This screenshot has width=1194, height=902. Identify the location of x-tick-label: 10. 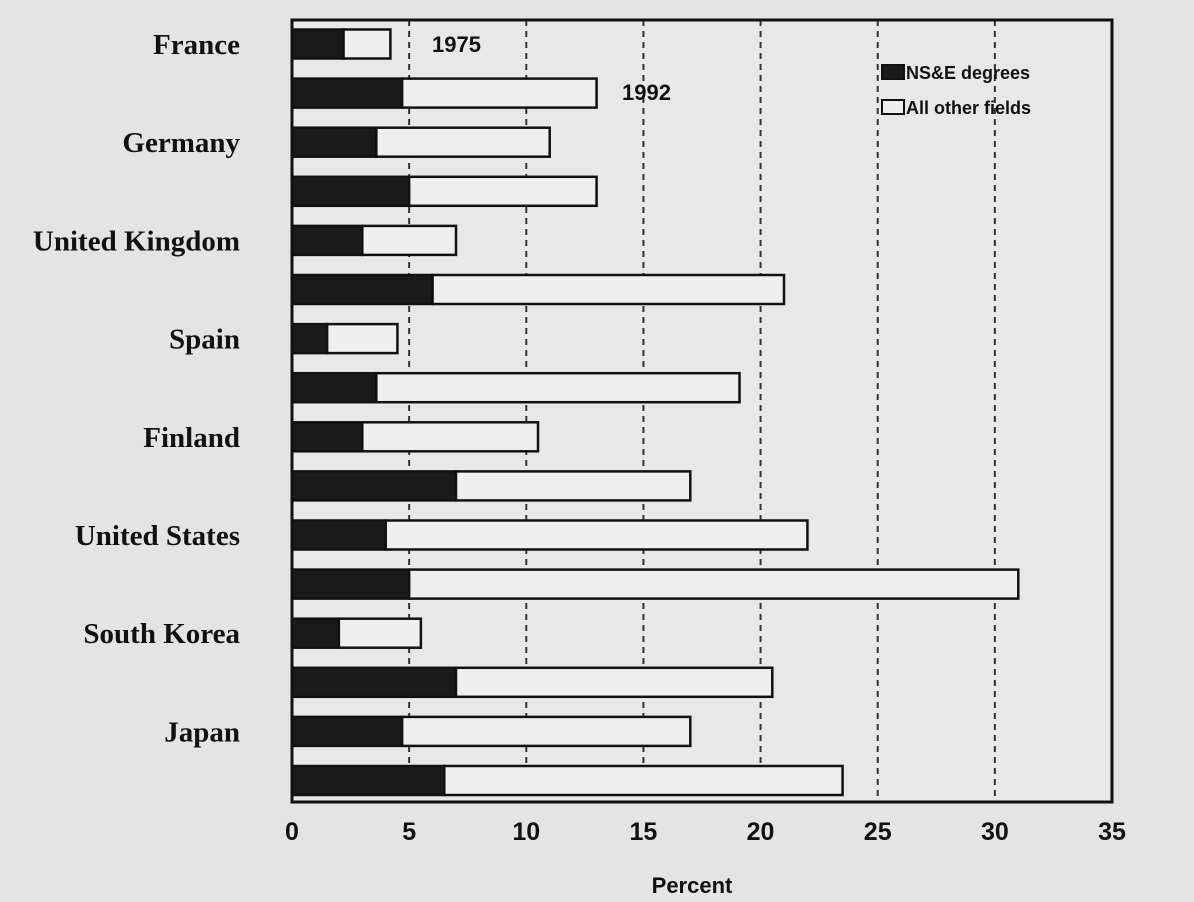
(526, 832).